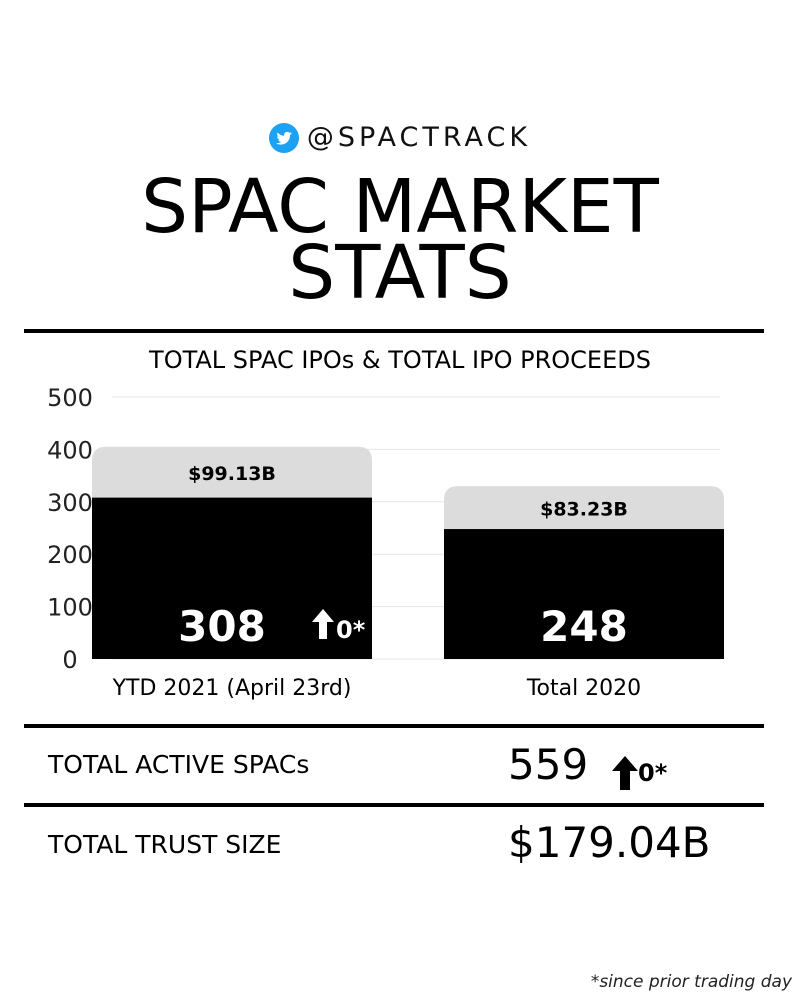  I want to click on change-label: 0*, so click(351, 630).